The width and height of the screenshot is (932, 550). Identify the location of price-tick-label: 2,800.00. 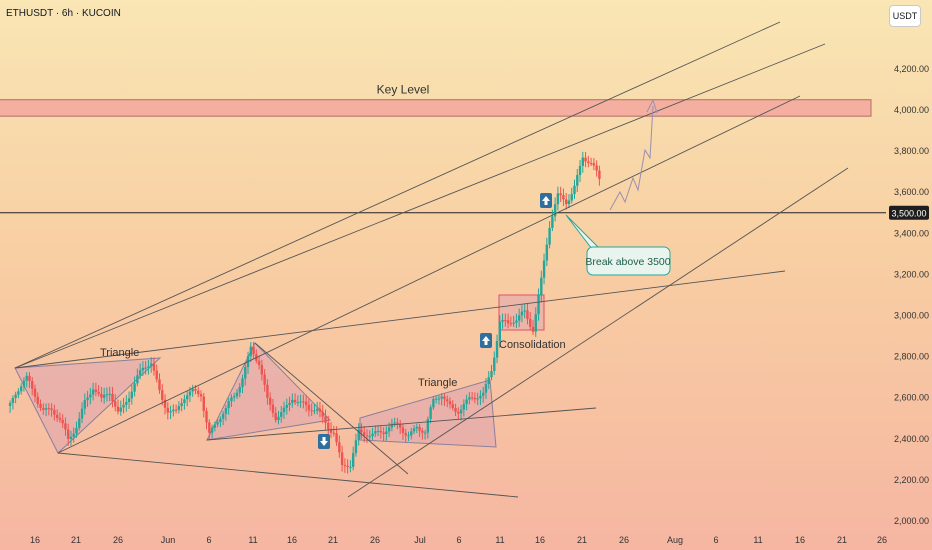
(911, 357).